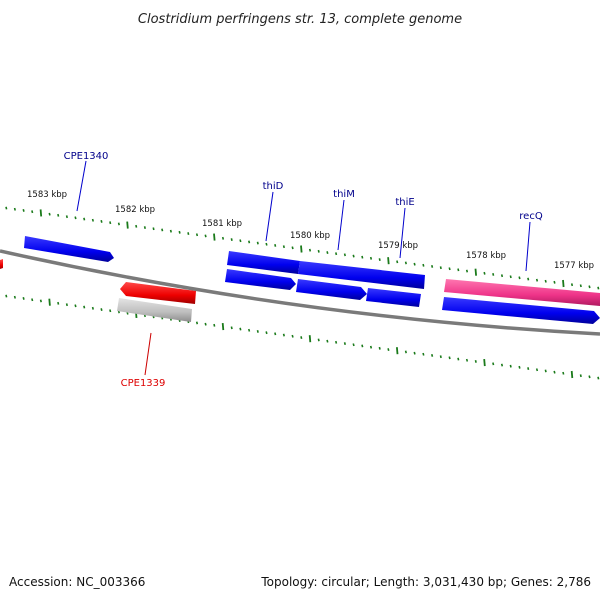  What do you see at coordinates (69, 249) in the screenshot?
I see `gene-arrow-cpe1340` at bounding box center [69, 249].